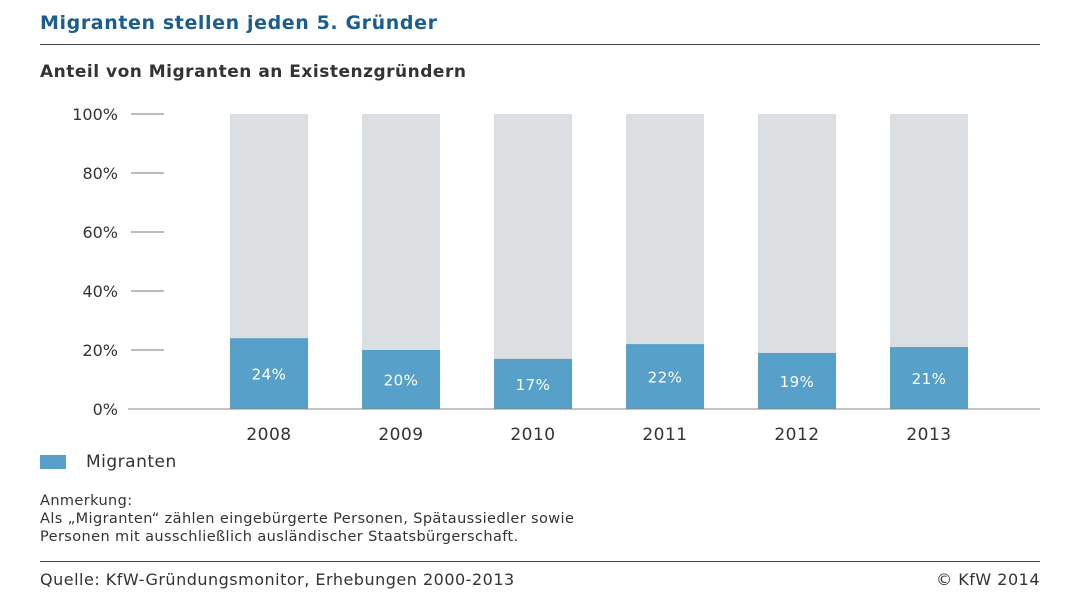 The width and height of the screenshot is (1080, 608). I want to click on x-axis: 2008 2009 2010 2011 2012 2013, so click(598, 435).